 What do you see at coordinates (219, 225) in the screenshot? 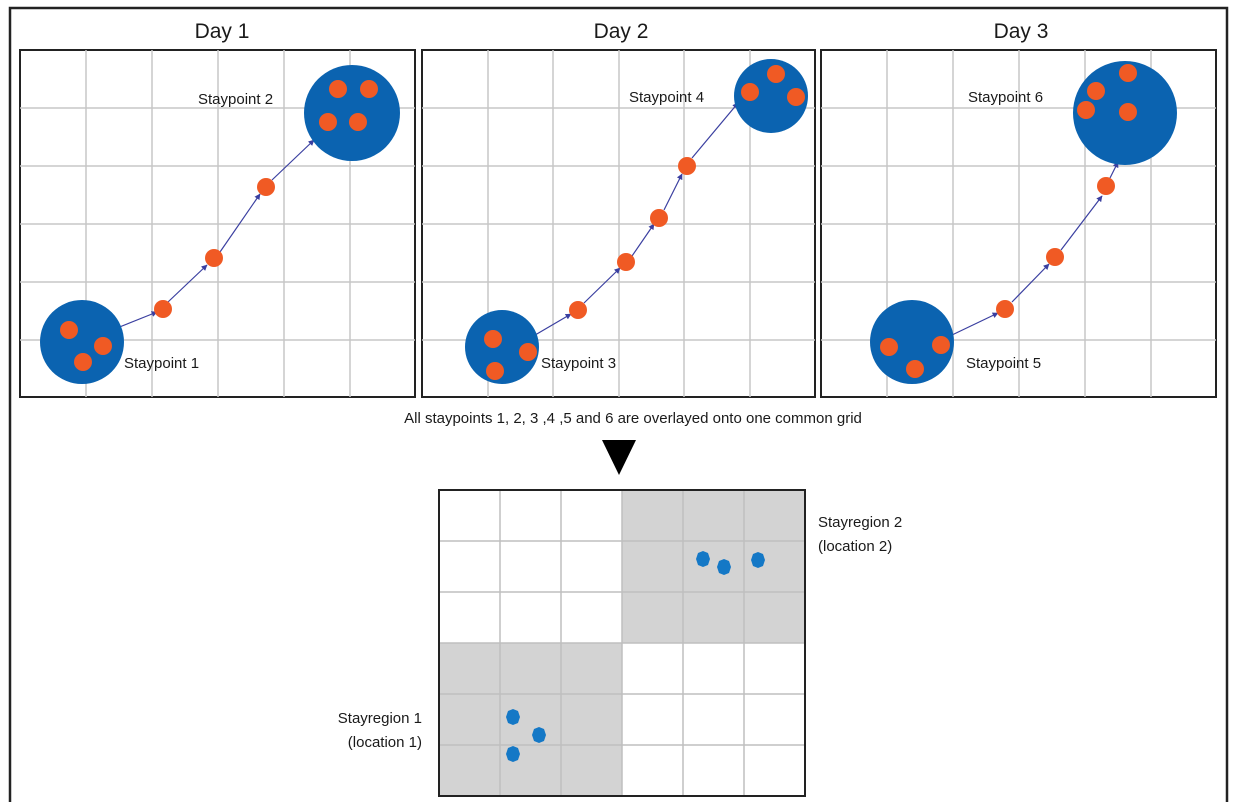
I see `day-1-gps-points` at bounding box center [219, 225].